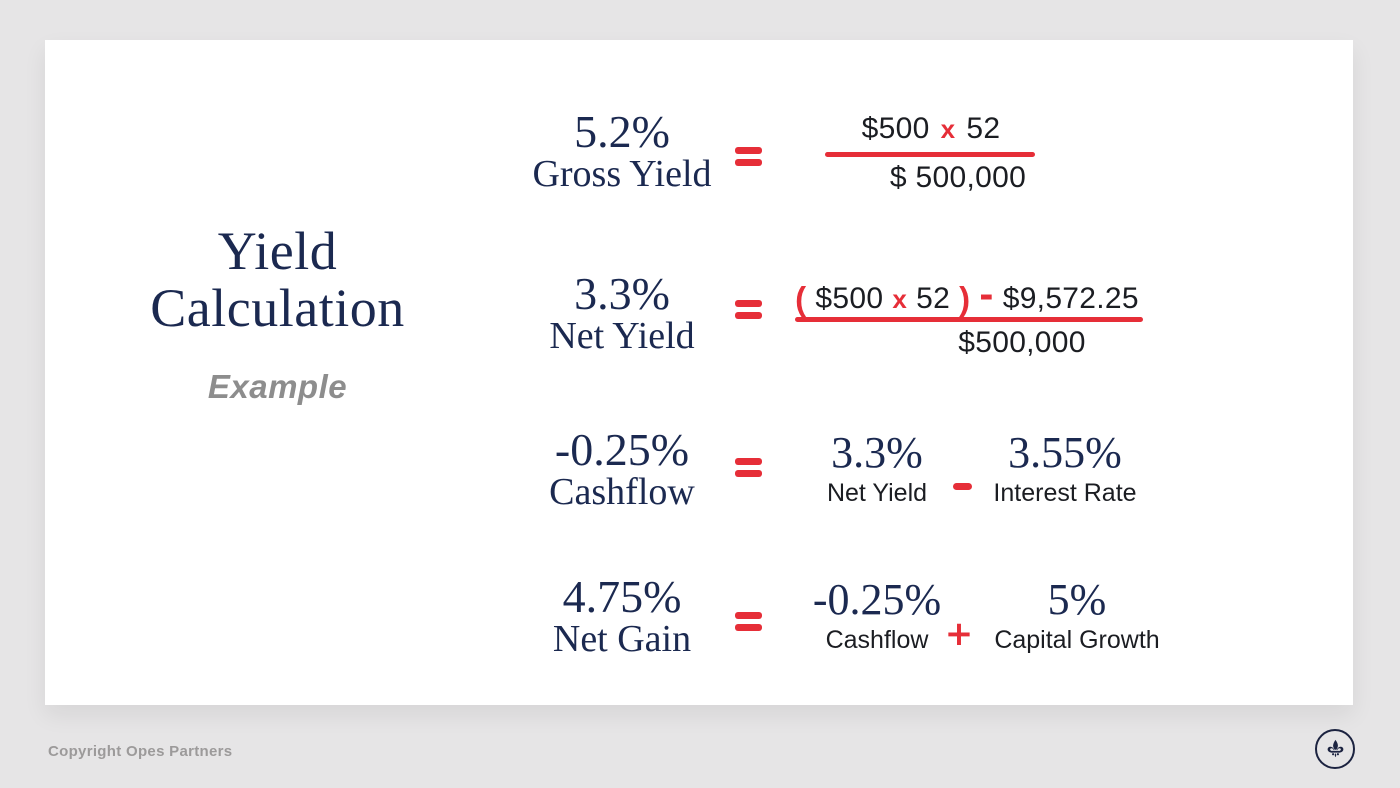 The width and height of the screenshot is (1400, 788). Describe the element at coordinates (877, 493) in the screenshot. I see `operand-label: Net Yield` at that location.